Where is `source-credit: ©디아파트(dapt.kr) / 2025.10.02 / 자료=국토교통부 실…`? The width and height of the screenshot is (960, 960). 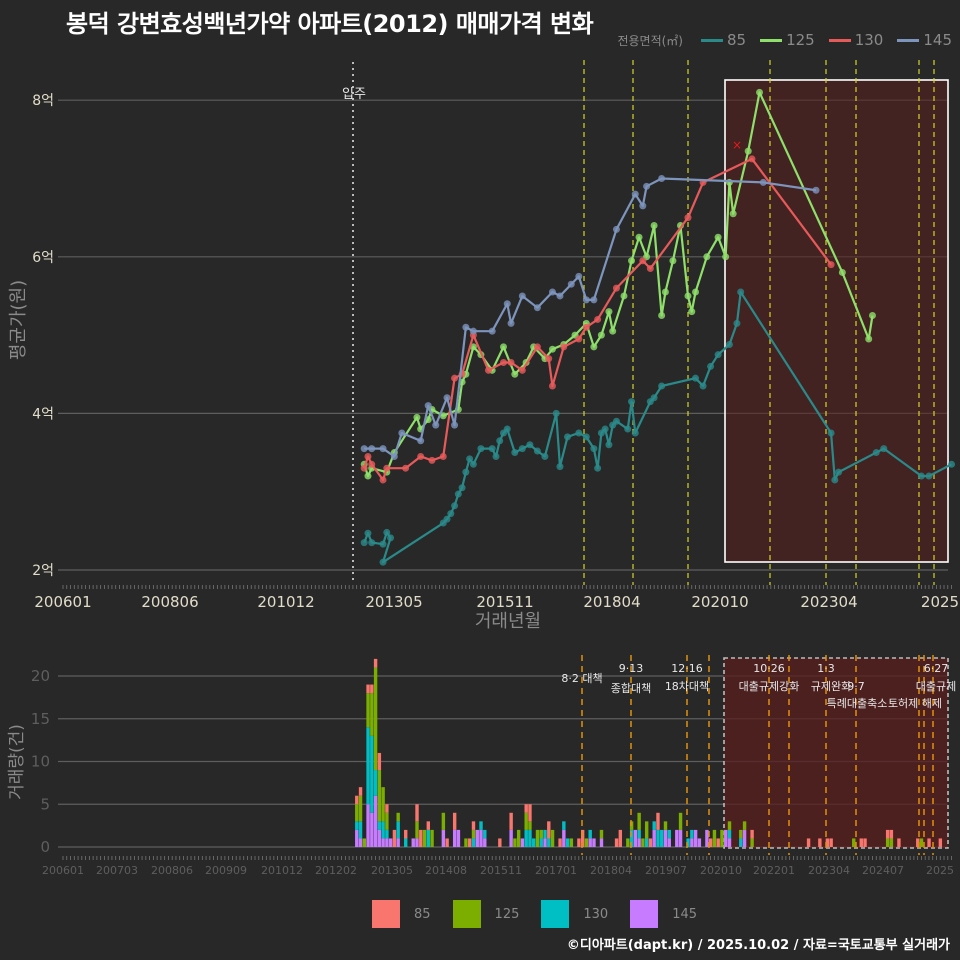
source-credit: ©디아파트(dapt.kr) / 2025.10.02 / 자료=국토교통부 실… is located at coordinates (758, 945).